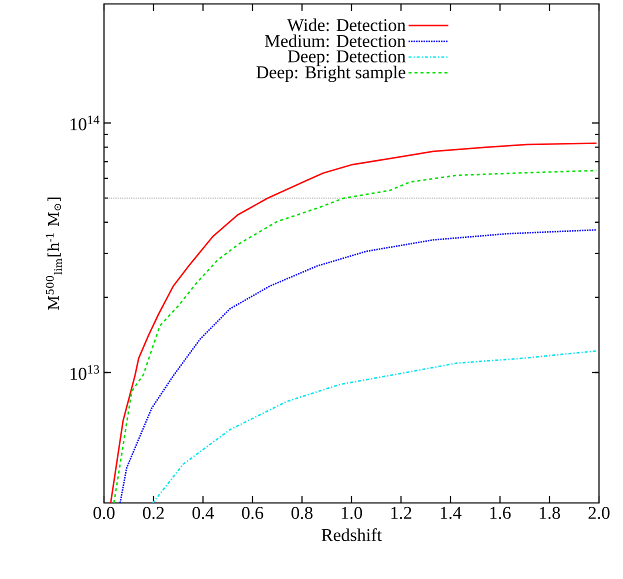  What do you see at coordinates (346, 25) in the screenshot?
I see `legend-label: Wide: Detection` at bounding box center [346, 25].